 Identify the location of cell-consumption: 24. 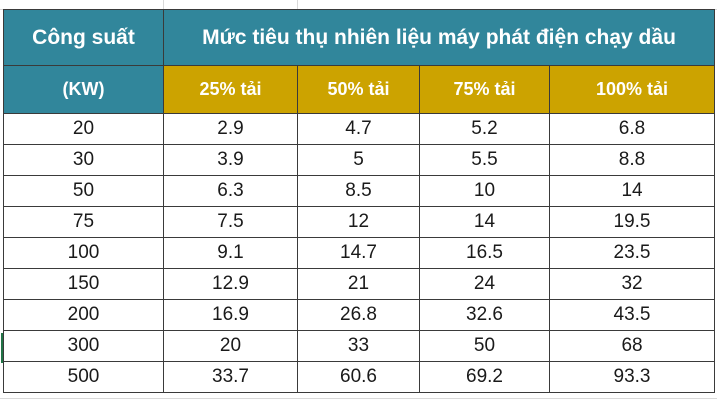
(484, 284).